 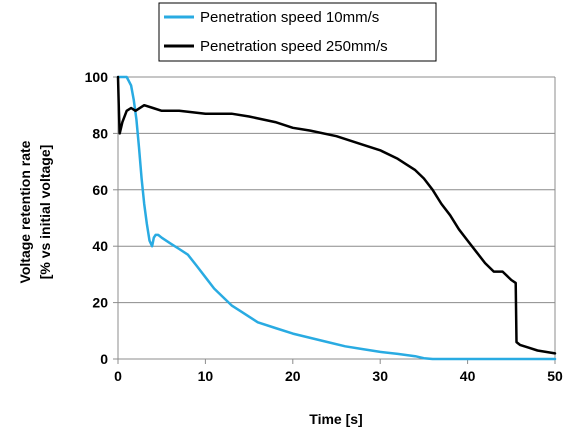 What do you see at coordinates (206, 376) in the screenshot?
I see `x-tick-label-10: 10` at bounding box center [206, 376].